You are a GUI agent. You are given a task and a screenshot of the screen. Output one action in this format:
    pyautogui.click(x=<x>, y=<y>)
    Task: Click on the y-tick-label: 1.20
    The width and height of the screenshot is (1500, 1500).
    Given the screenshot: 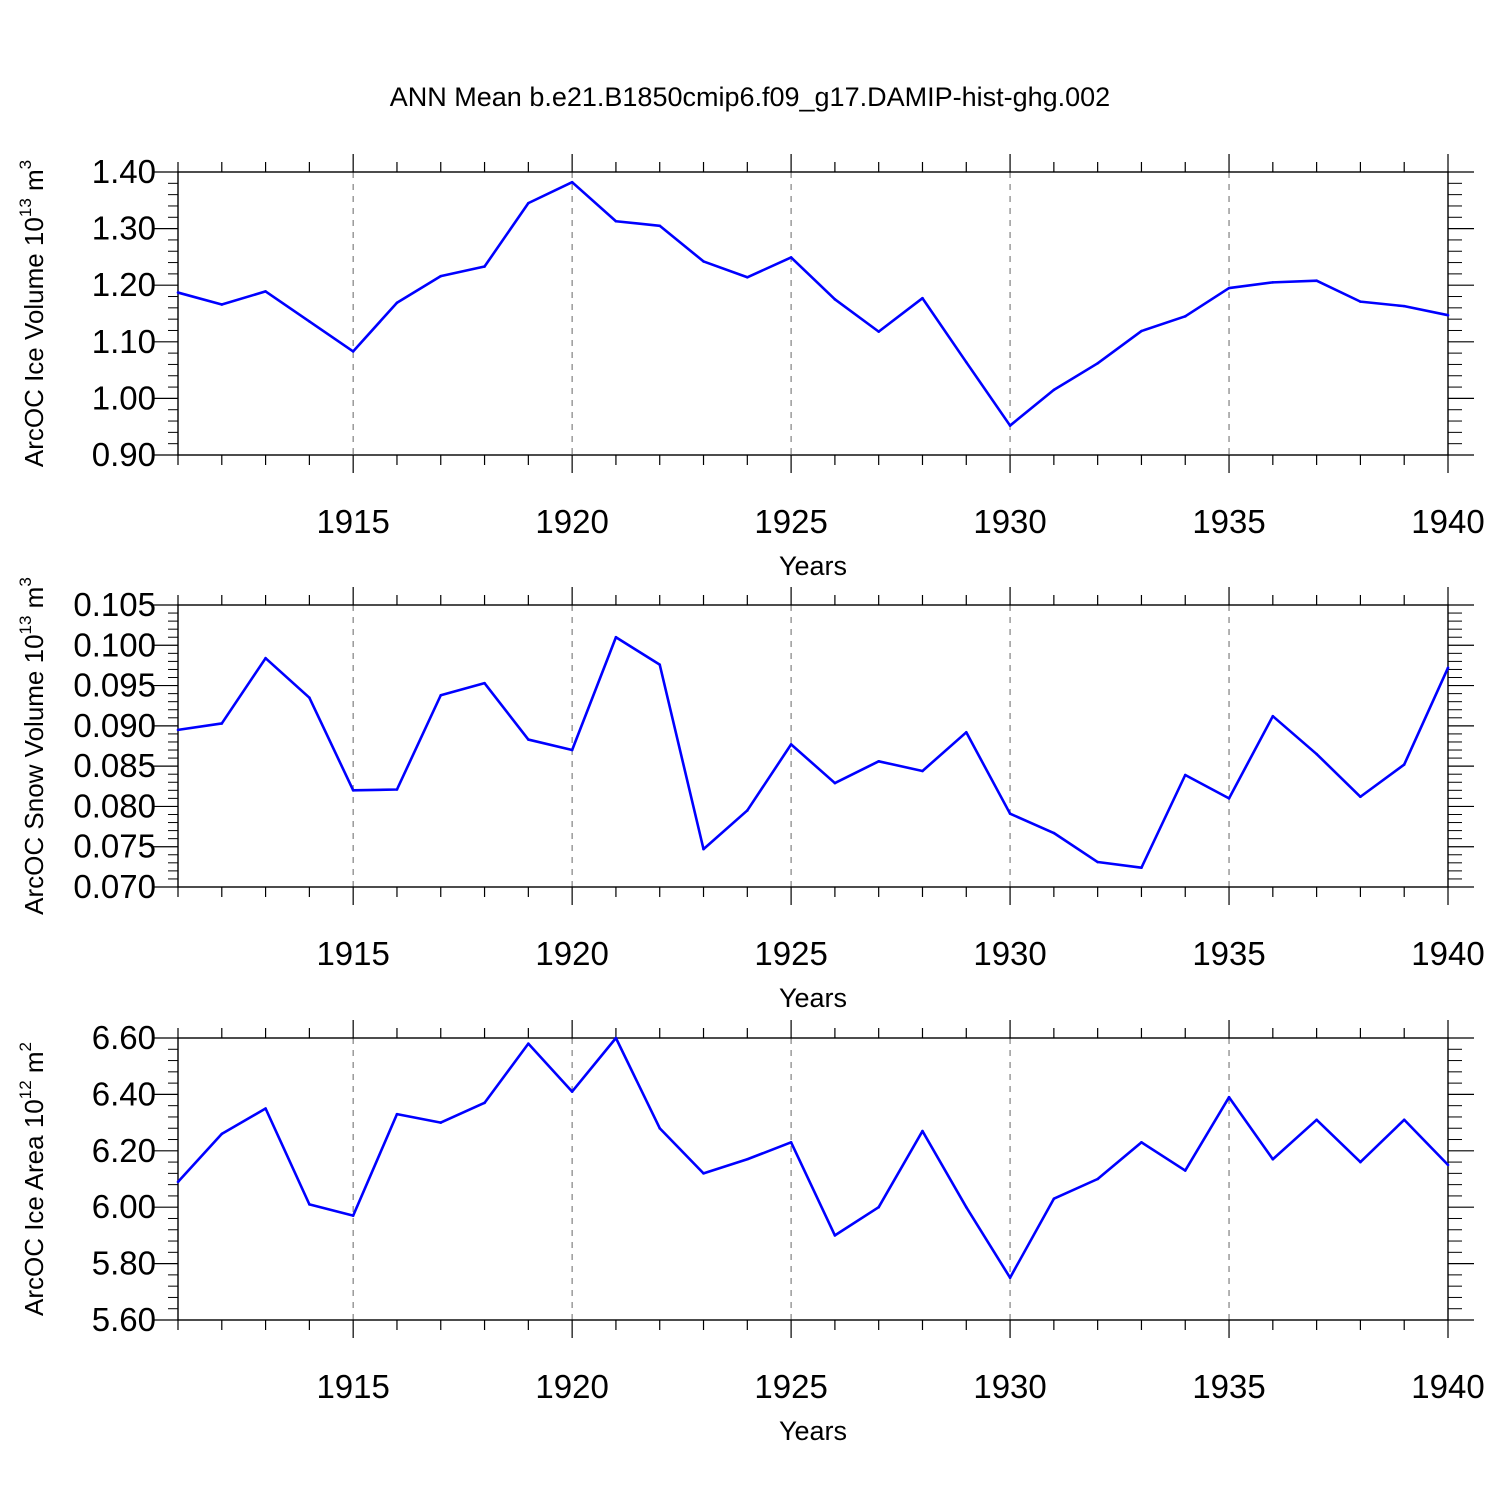 What is the action you would take?
    pyautogui.click(x=124, y=284)
    